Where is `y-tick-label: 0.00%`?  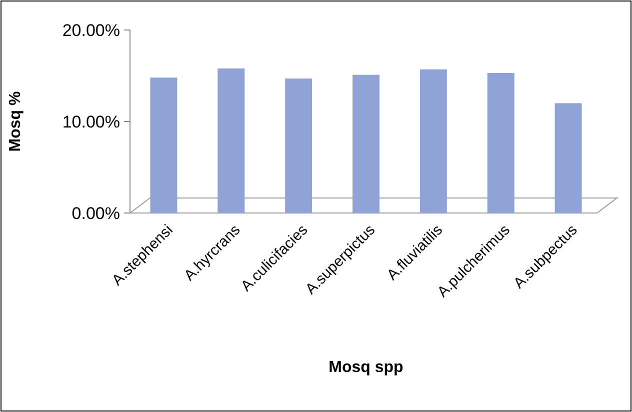
y-tick-label: 0.00% is located at coordinates (96, 213).